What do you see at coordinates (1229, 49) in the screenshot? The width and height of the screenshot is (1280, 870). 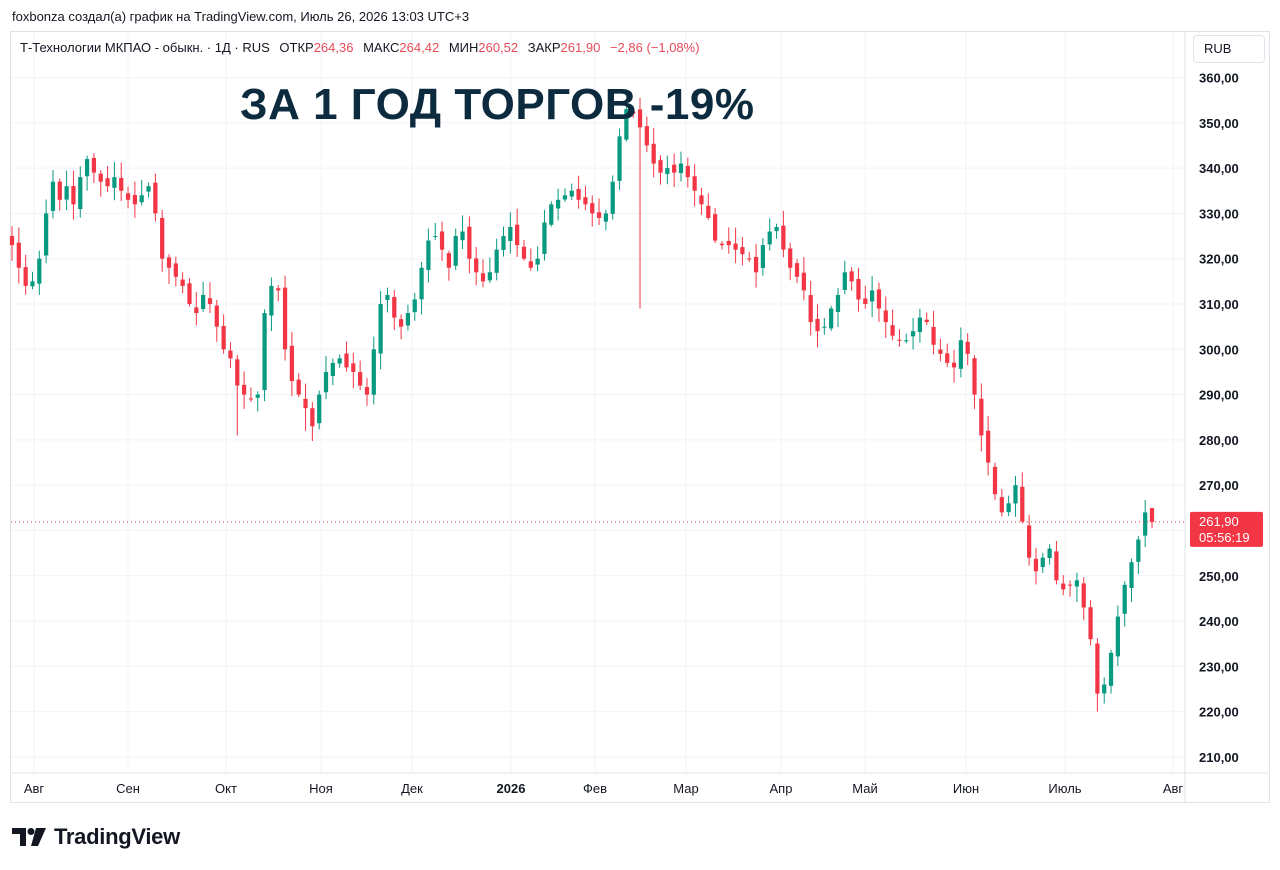 I see `currency-selector: RUB` at bounding box center [1229, 49].